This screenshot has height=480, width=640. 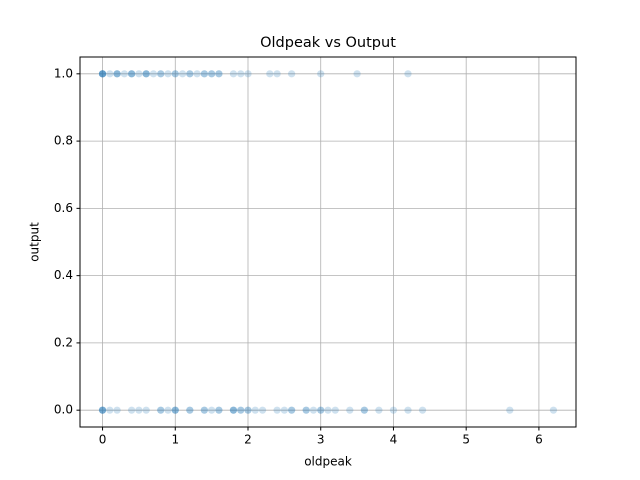 What do you see at coordinates (63, 410) in the screenshot?
I see `y-tick-label: 0.0` at bounding box center [63, 410].